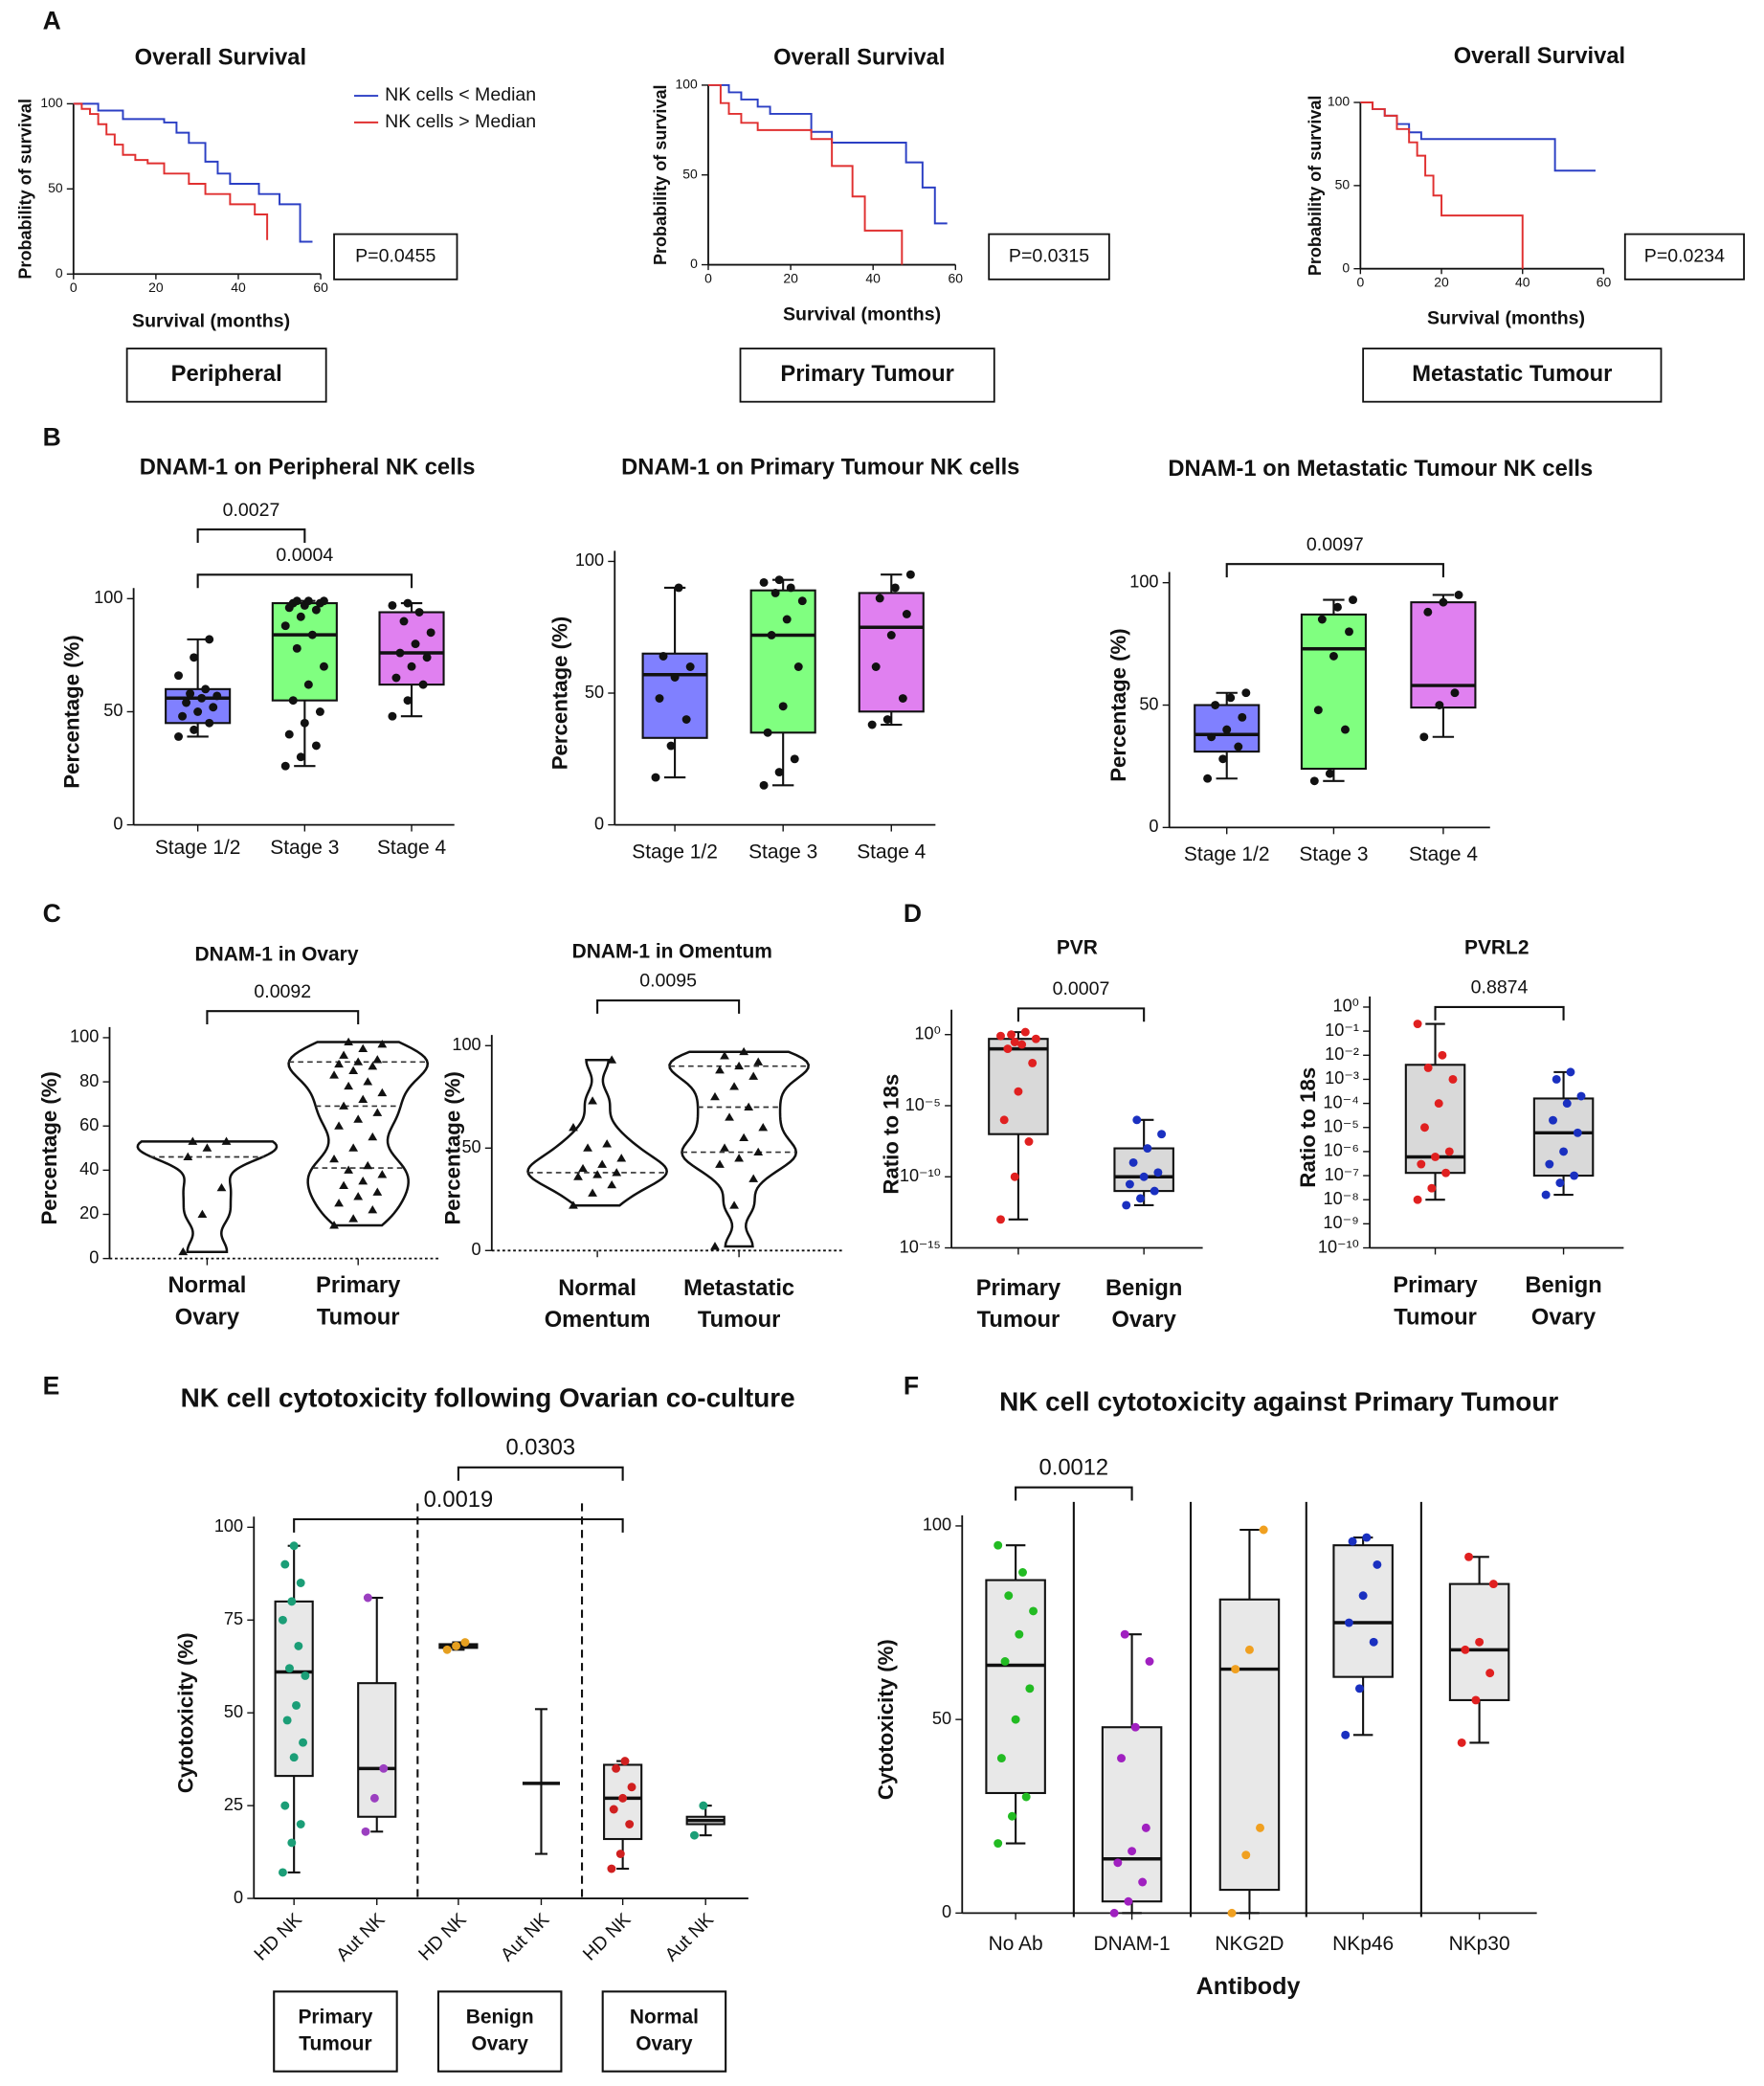 The image size is (1764, 2086). What do you see at coordinates (251, 535) in the screenshot?
I see `significance-bracket` at bounding box center [251, 535].